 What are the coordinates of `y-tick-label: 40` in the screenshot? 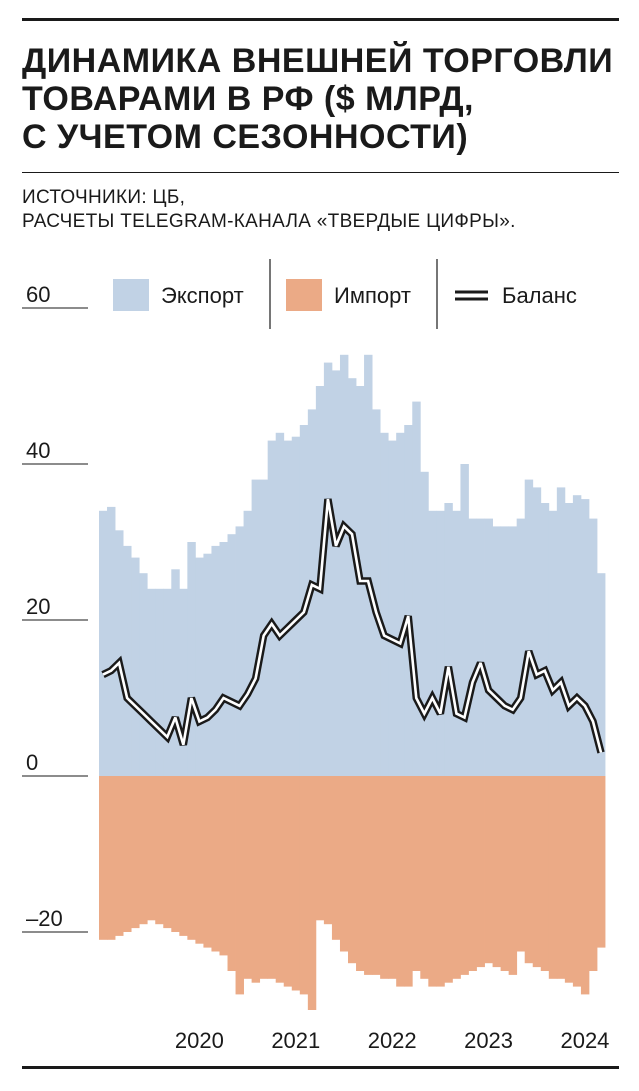 It's located at (38, 450).